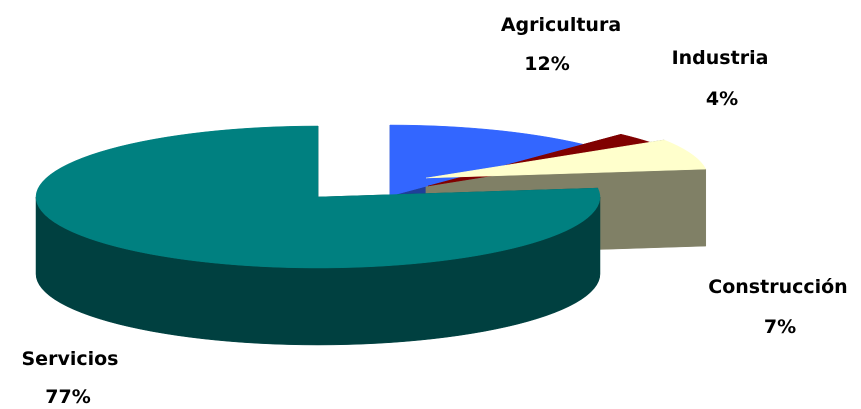  What do you see at coordinates (561, 25) in the screenshot?
I see `slice-label-agricultura-name: Agricultura` at bounding box center [561, 25].